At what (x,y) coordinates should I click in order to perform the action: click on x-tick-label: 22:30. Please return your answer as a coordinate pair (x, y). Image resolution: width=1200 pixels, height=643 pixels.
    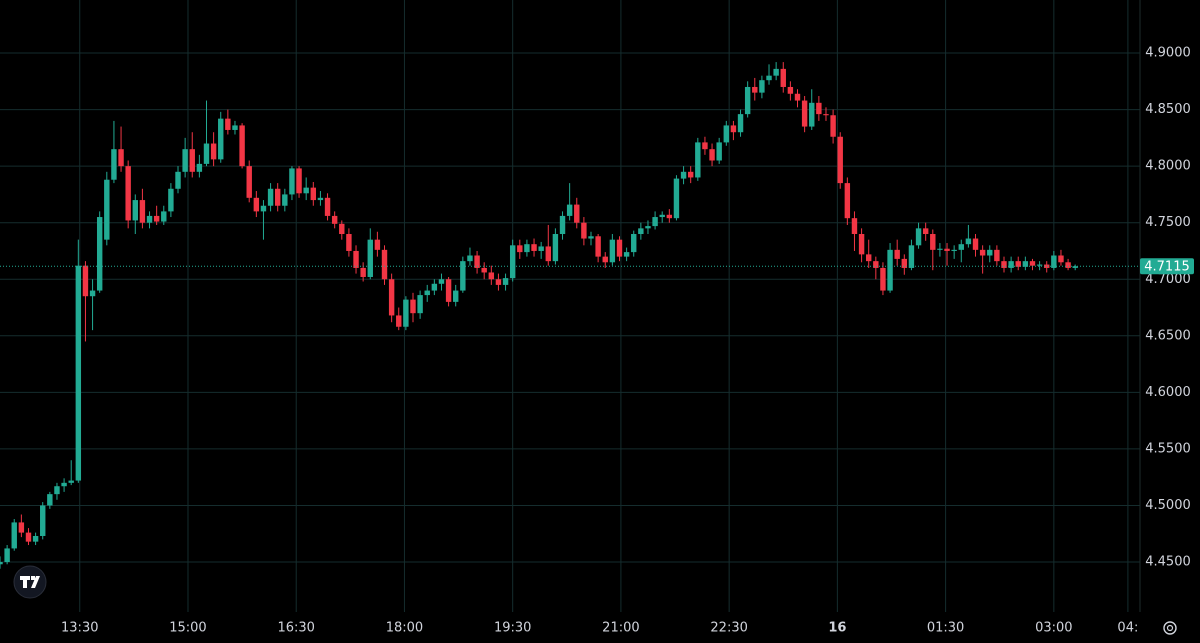
    Looking at the image, I should click on (728, 628).